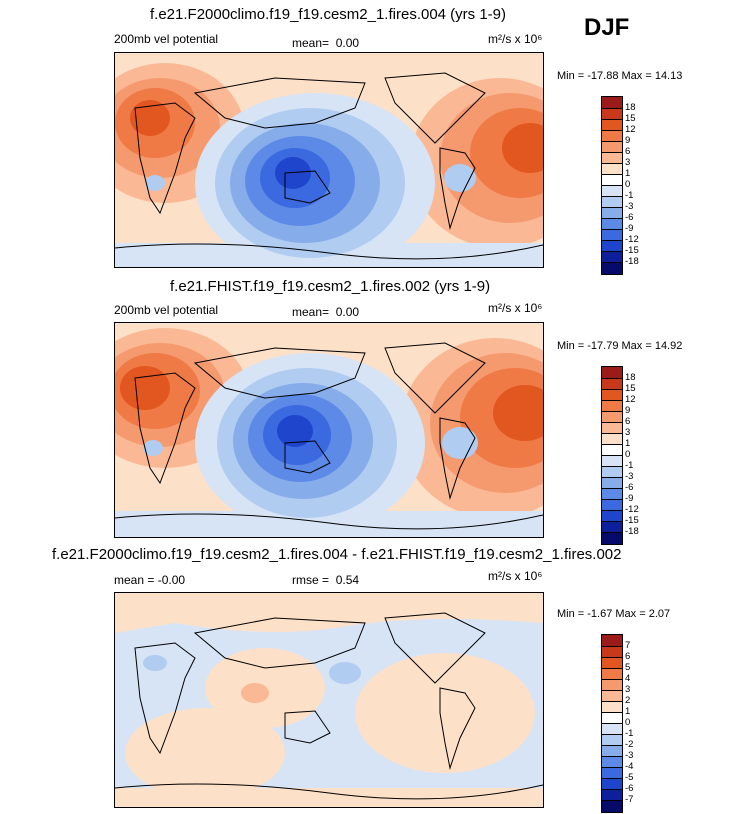 The width and height of the screenshot is (732, 814). What do you see at coordinates (632, 531) in the screenshot?
I see `panel2-colorbar-label: -18` at bounding box center [632, 531].